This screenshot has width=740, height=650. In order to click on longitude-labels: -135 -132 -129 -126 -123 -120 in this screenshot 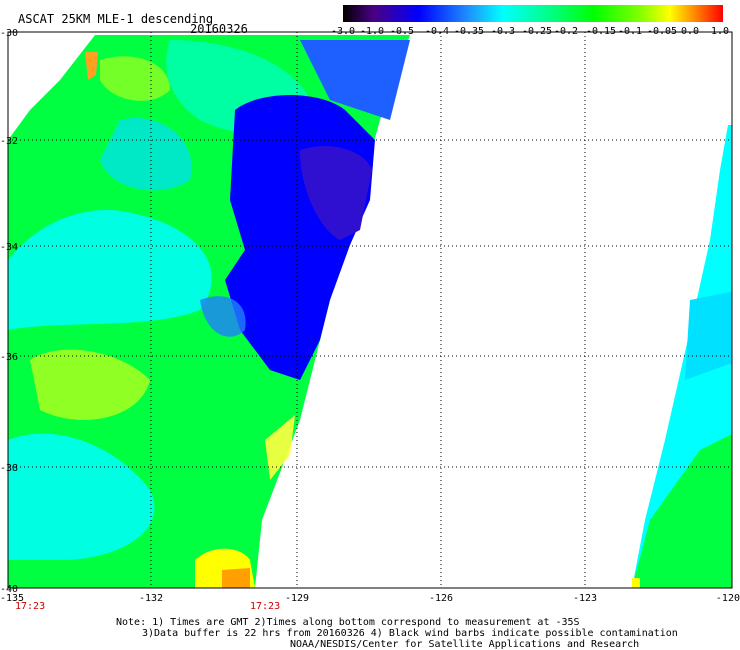, I will do `click(370, 598)`.